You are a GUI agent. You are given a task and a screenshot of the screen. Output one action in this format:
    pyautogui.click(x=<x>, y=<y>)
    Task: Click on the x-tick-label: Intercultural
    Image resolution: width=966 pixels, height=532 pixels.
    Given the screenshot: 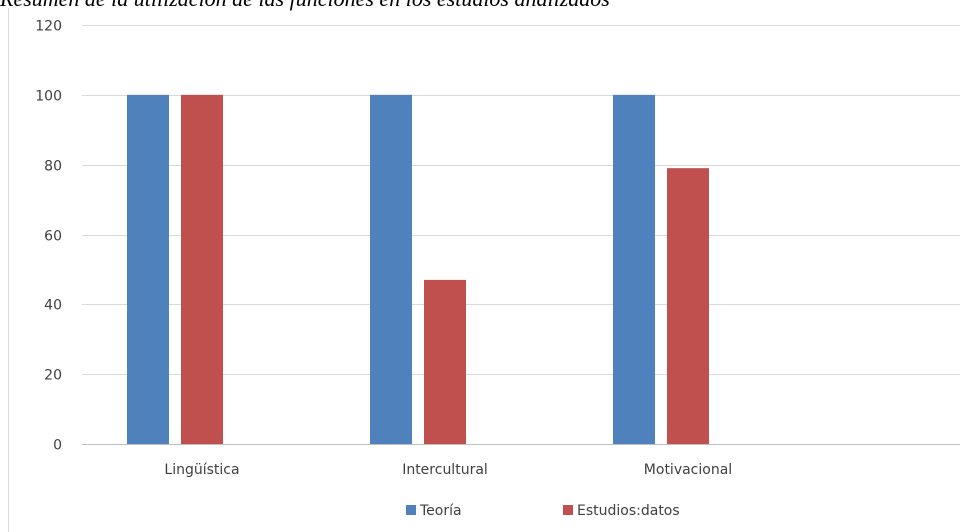 What is the action you would take?
    pyautogui.click(x=445, y=470)
    